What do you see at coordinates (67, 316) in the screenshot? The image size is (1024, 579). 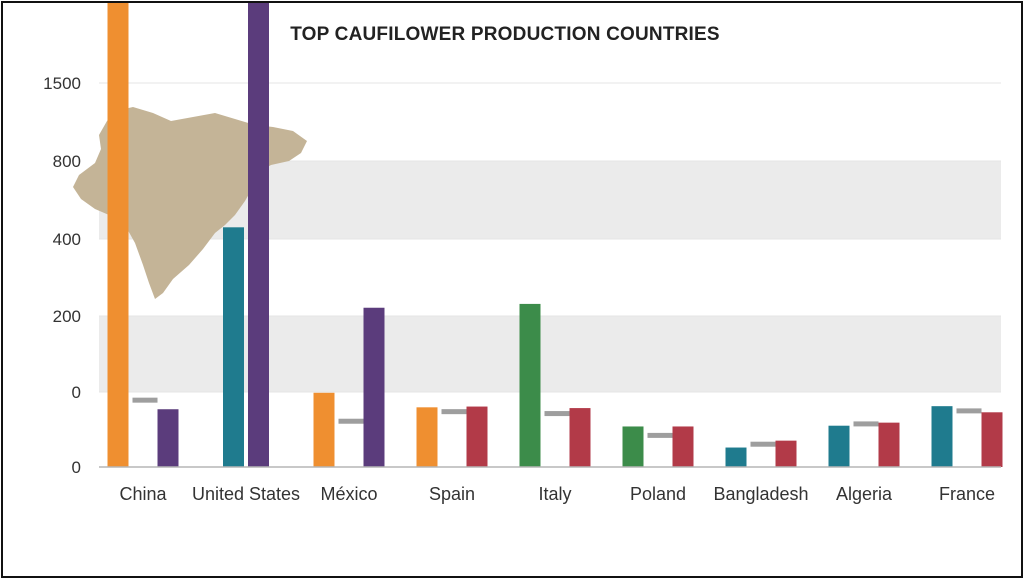 I see `y-tick-label: 200` at bounding box center [67, 316].